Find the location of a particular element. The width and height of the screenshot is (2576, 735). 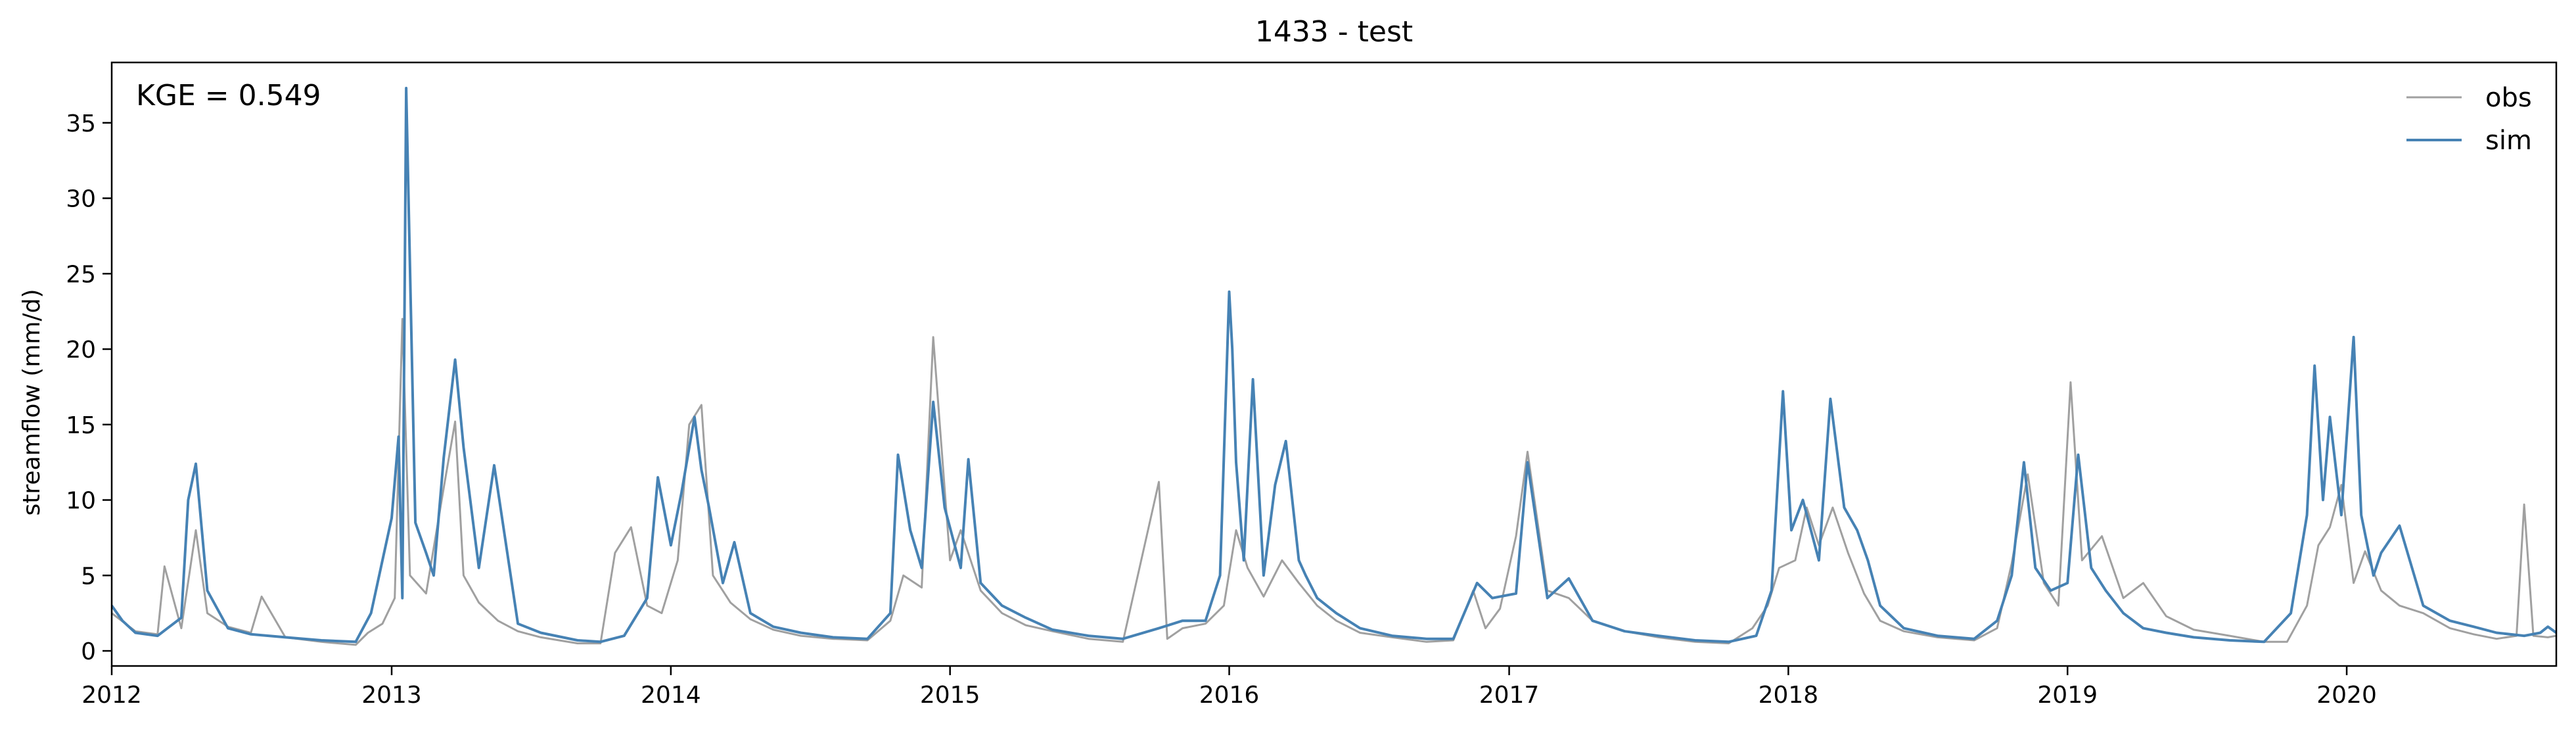

y-axis-label: streamflow (mm/d) is located at coordinates (32, 402).